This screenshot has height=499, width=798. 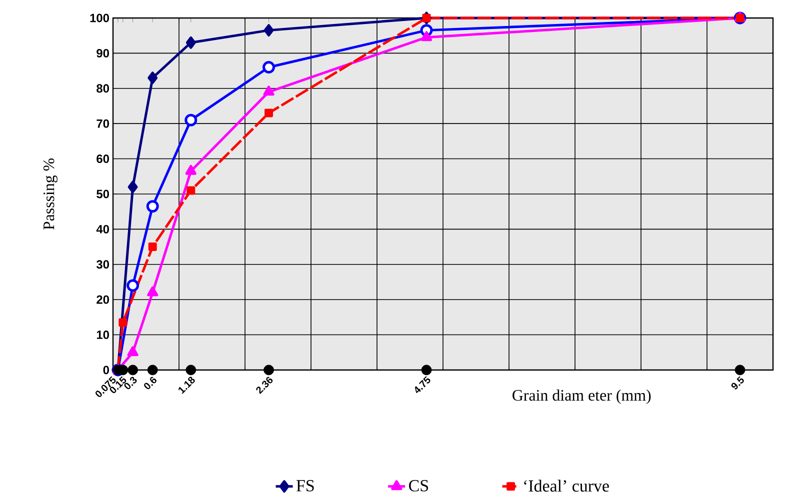 What do you see at coordinates (102, 335) in the screenshot?
I see `y-tick-label: 10` at bounding box center [102, 335].